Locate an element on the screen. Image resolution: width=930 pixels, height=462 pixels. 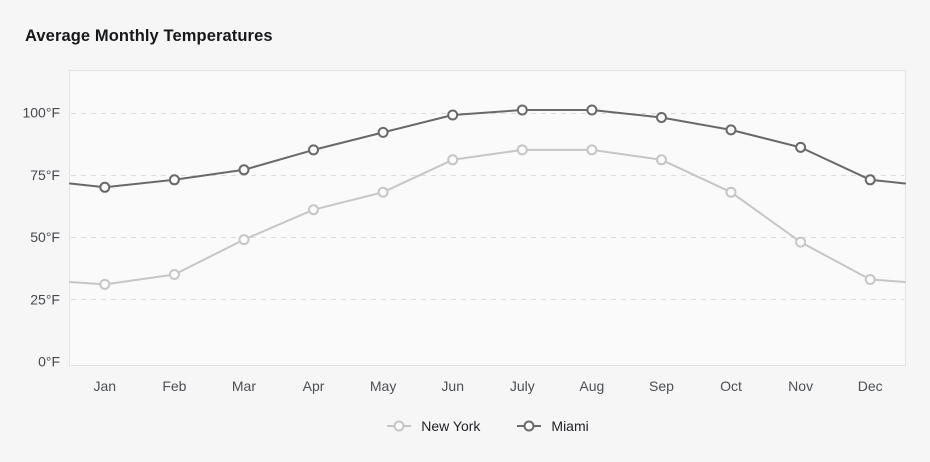
data-point-miami-apr is located at coordinates (313, 150).